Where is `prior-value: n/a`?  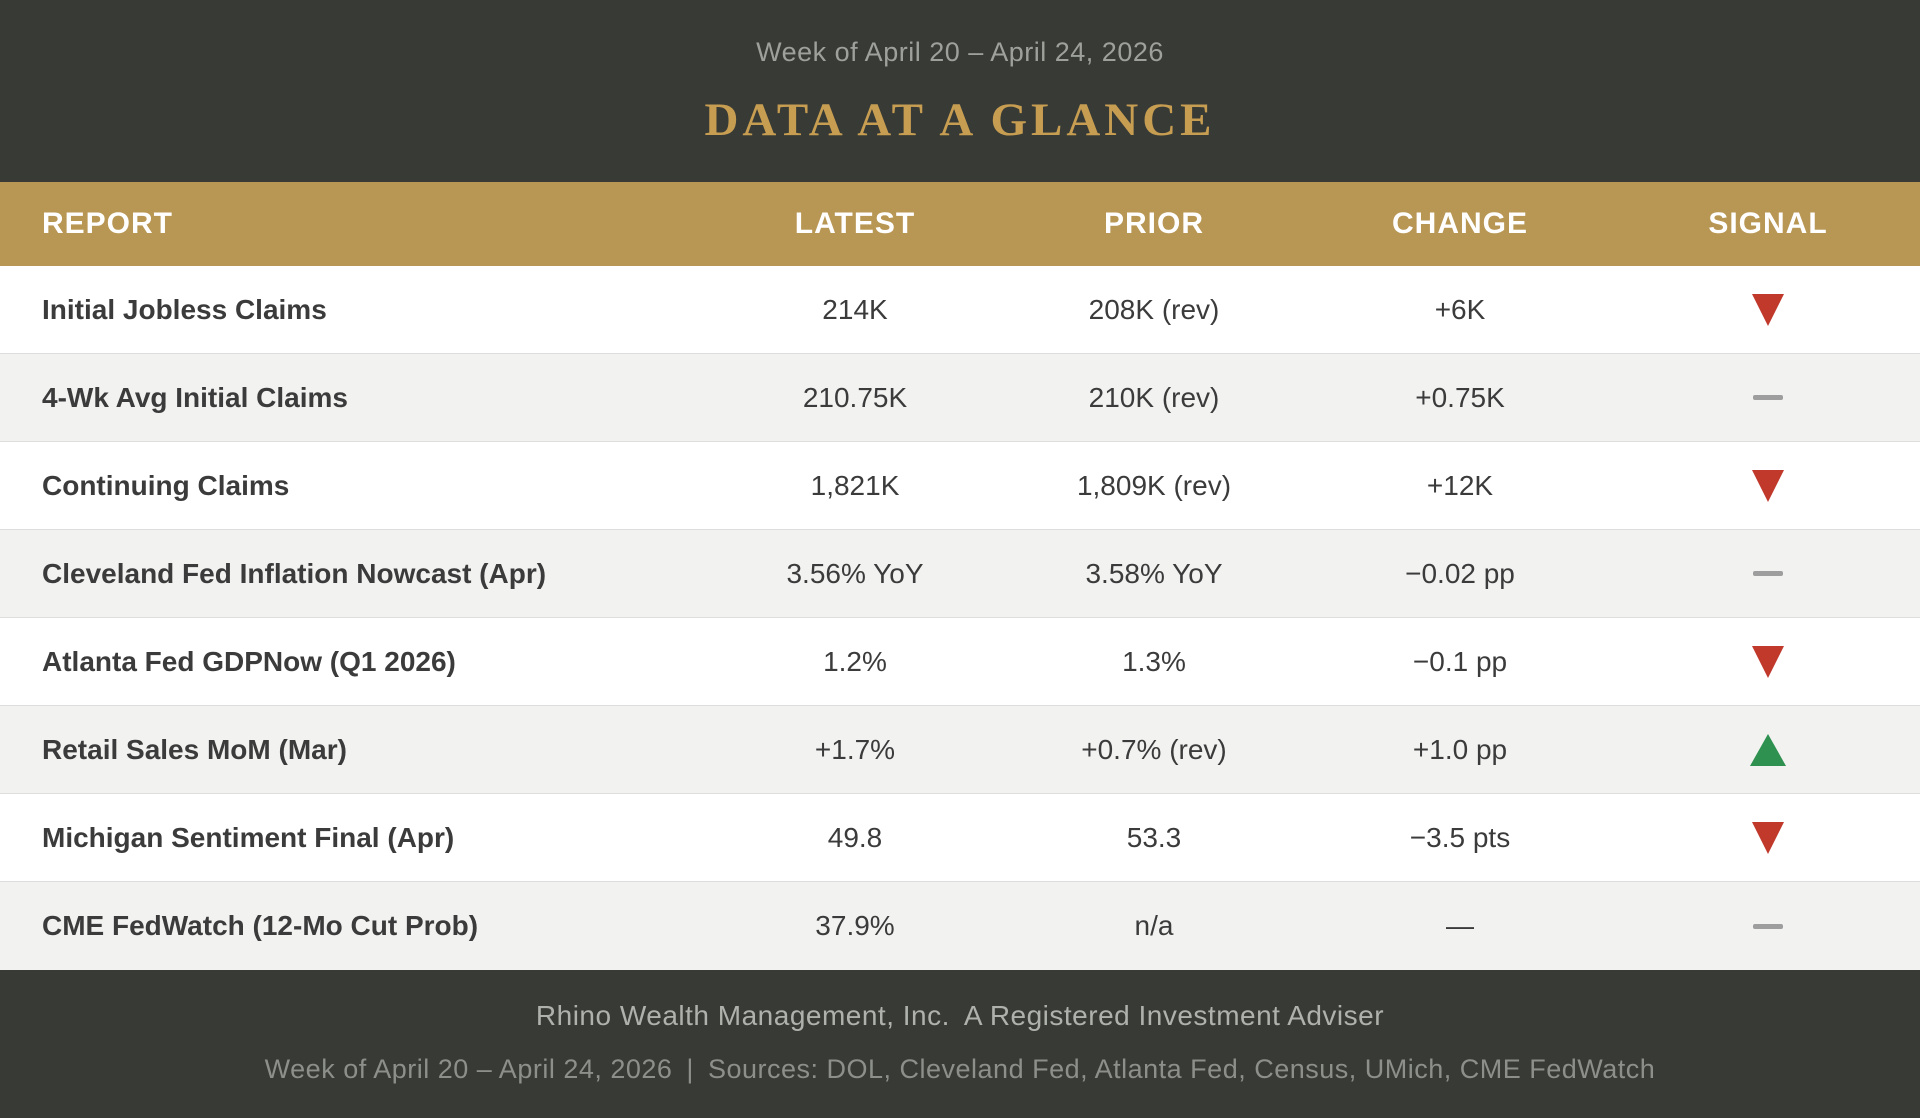
prior-value: n/a is located at coordinates (1154, 925).